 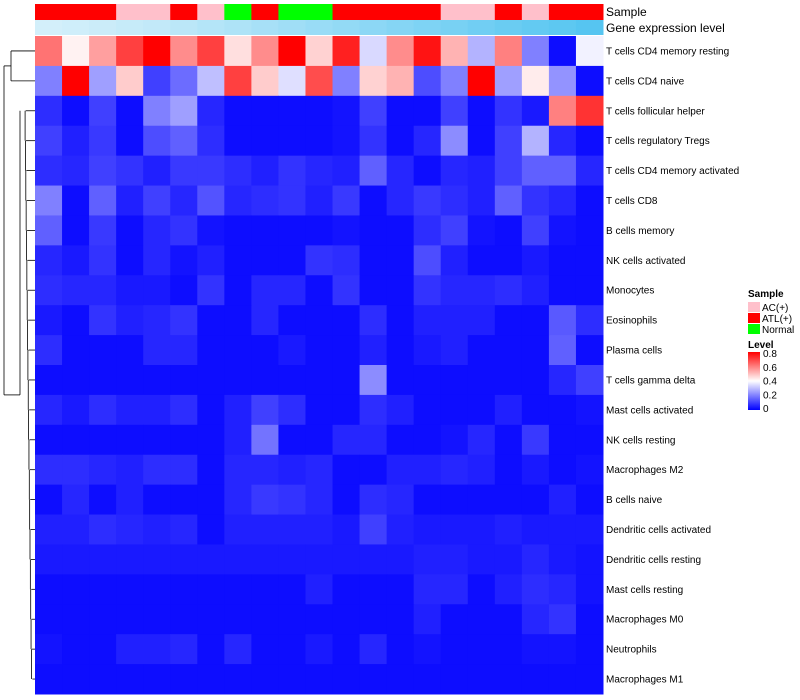 I want to click on row-label: Dendritic cells activated, so click(x=658, y=530).